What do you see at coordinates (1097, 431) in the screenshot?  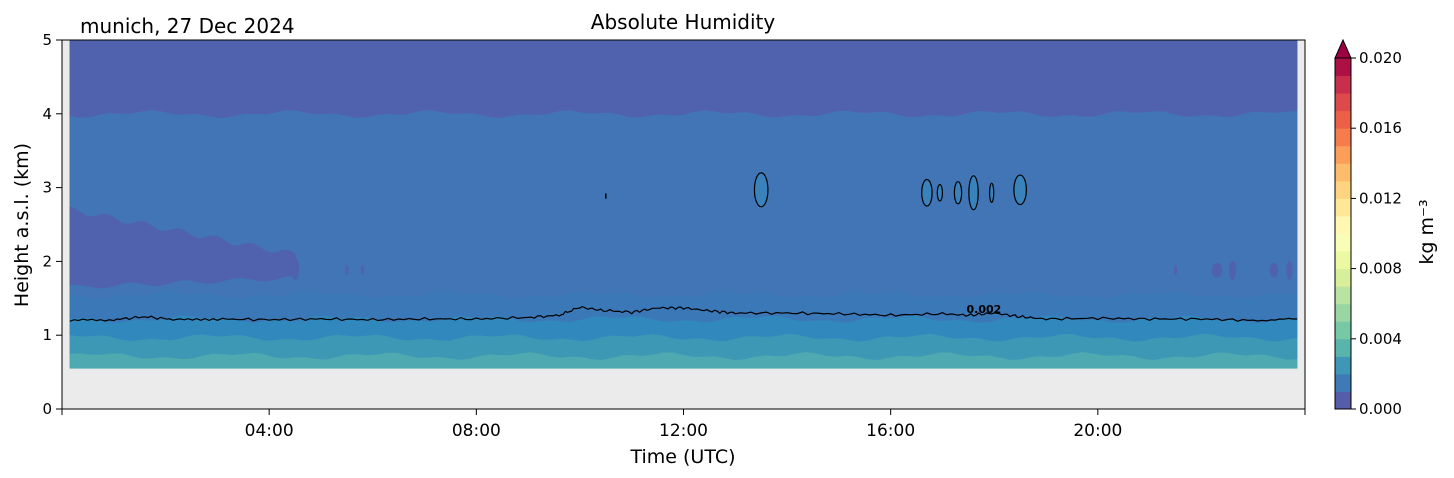 I see `x-tick-label: 20:00` at bounding box center [1097, 431].